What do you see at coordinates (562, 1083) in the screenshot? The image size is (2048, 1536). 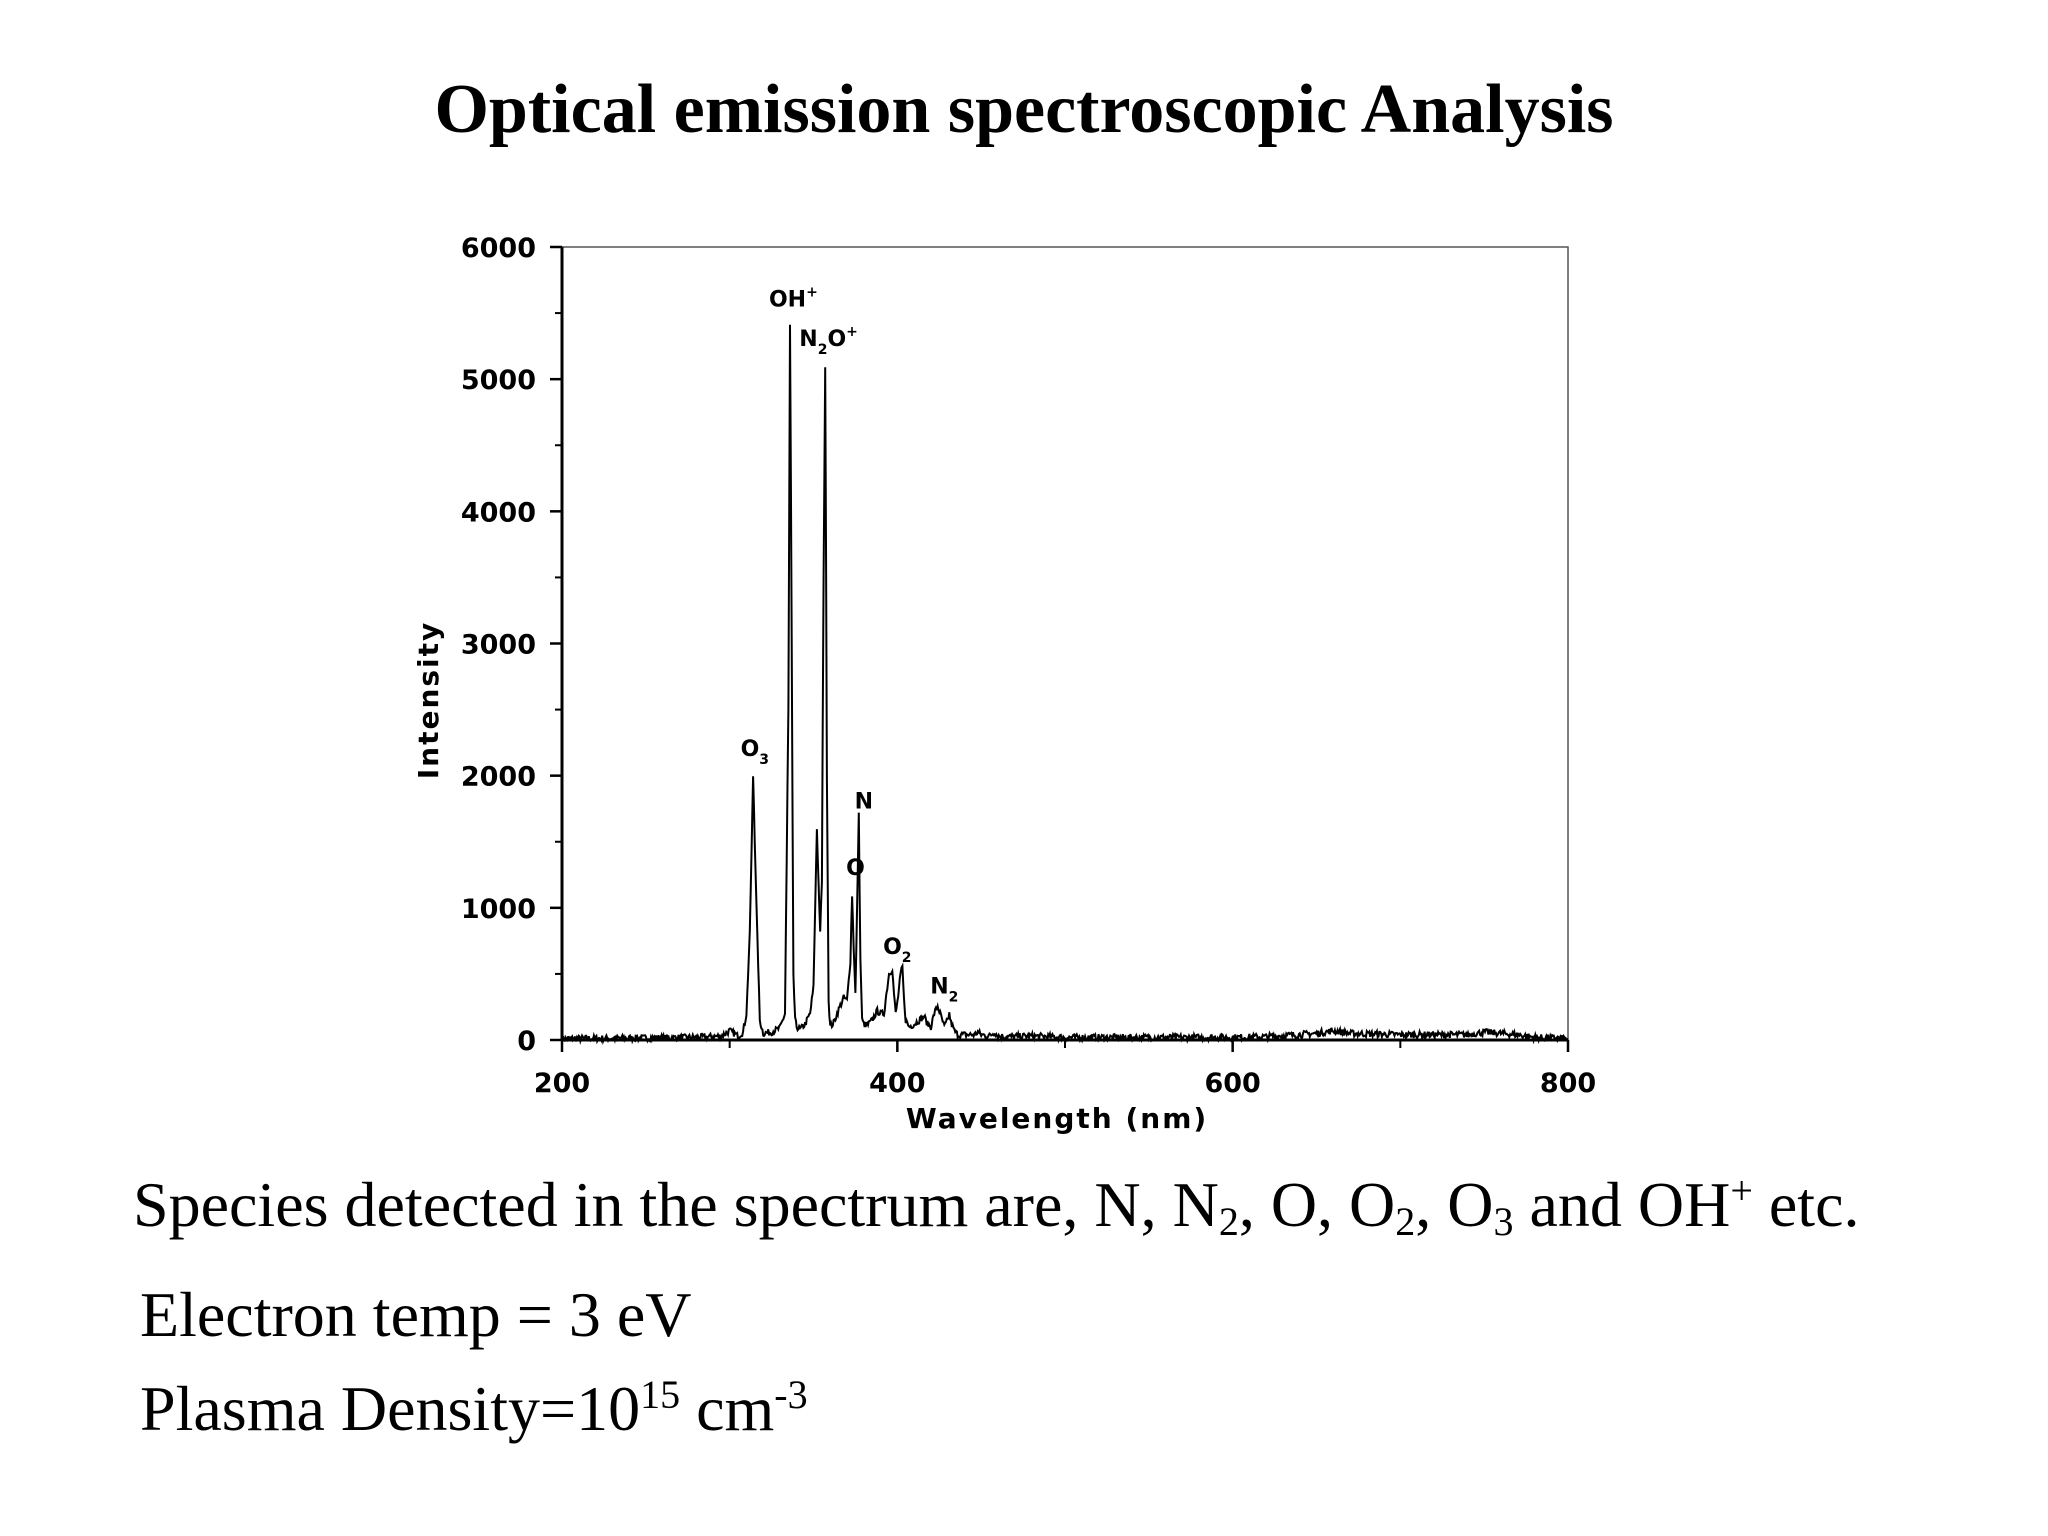 I see `x-tick-label: 200` at bounding box center [562, 1083].